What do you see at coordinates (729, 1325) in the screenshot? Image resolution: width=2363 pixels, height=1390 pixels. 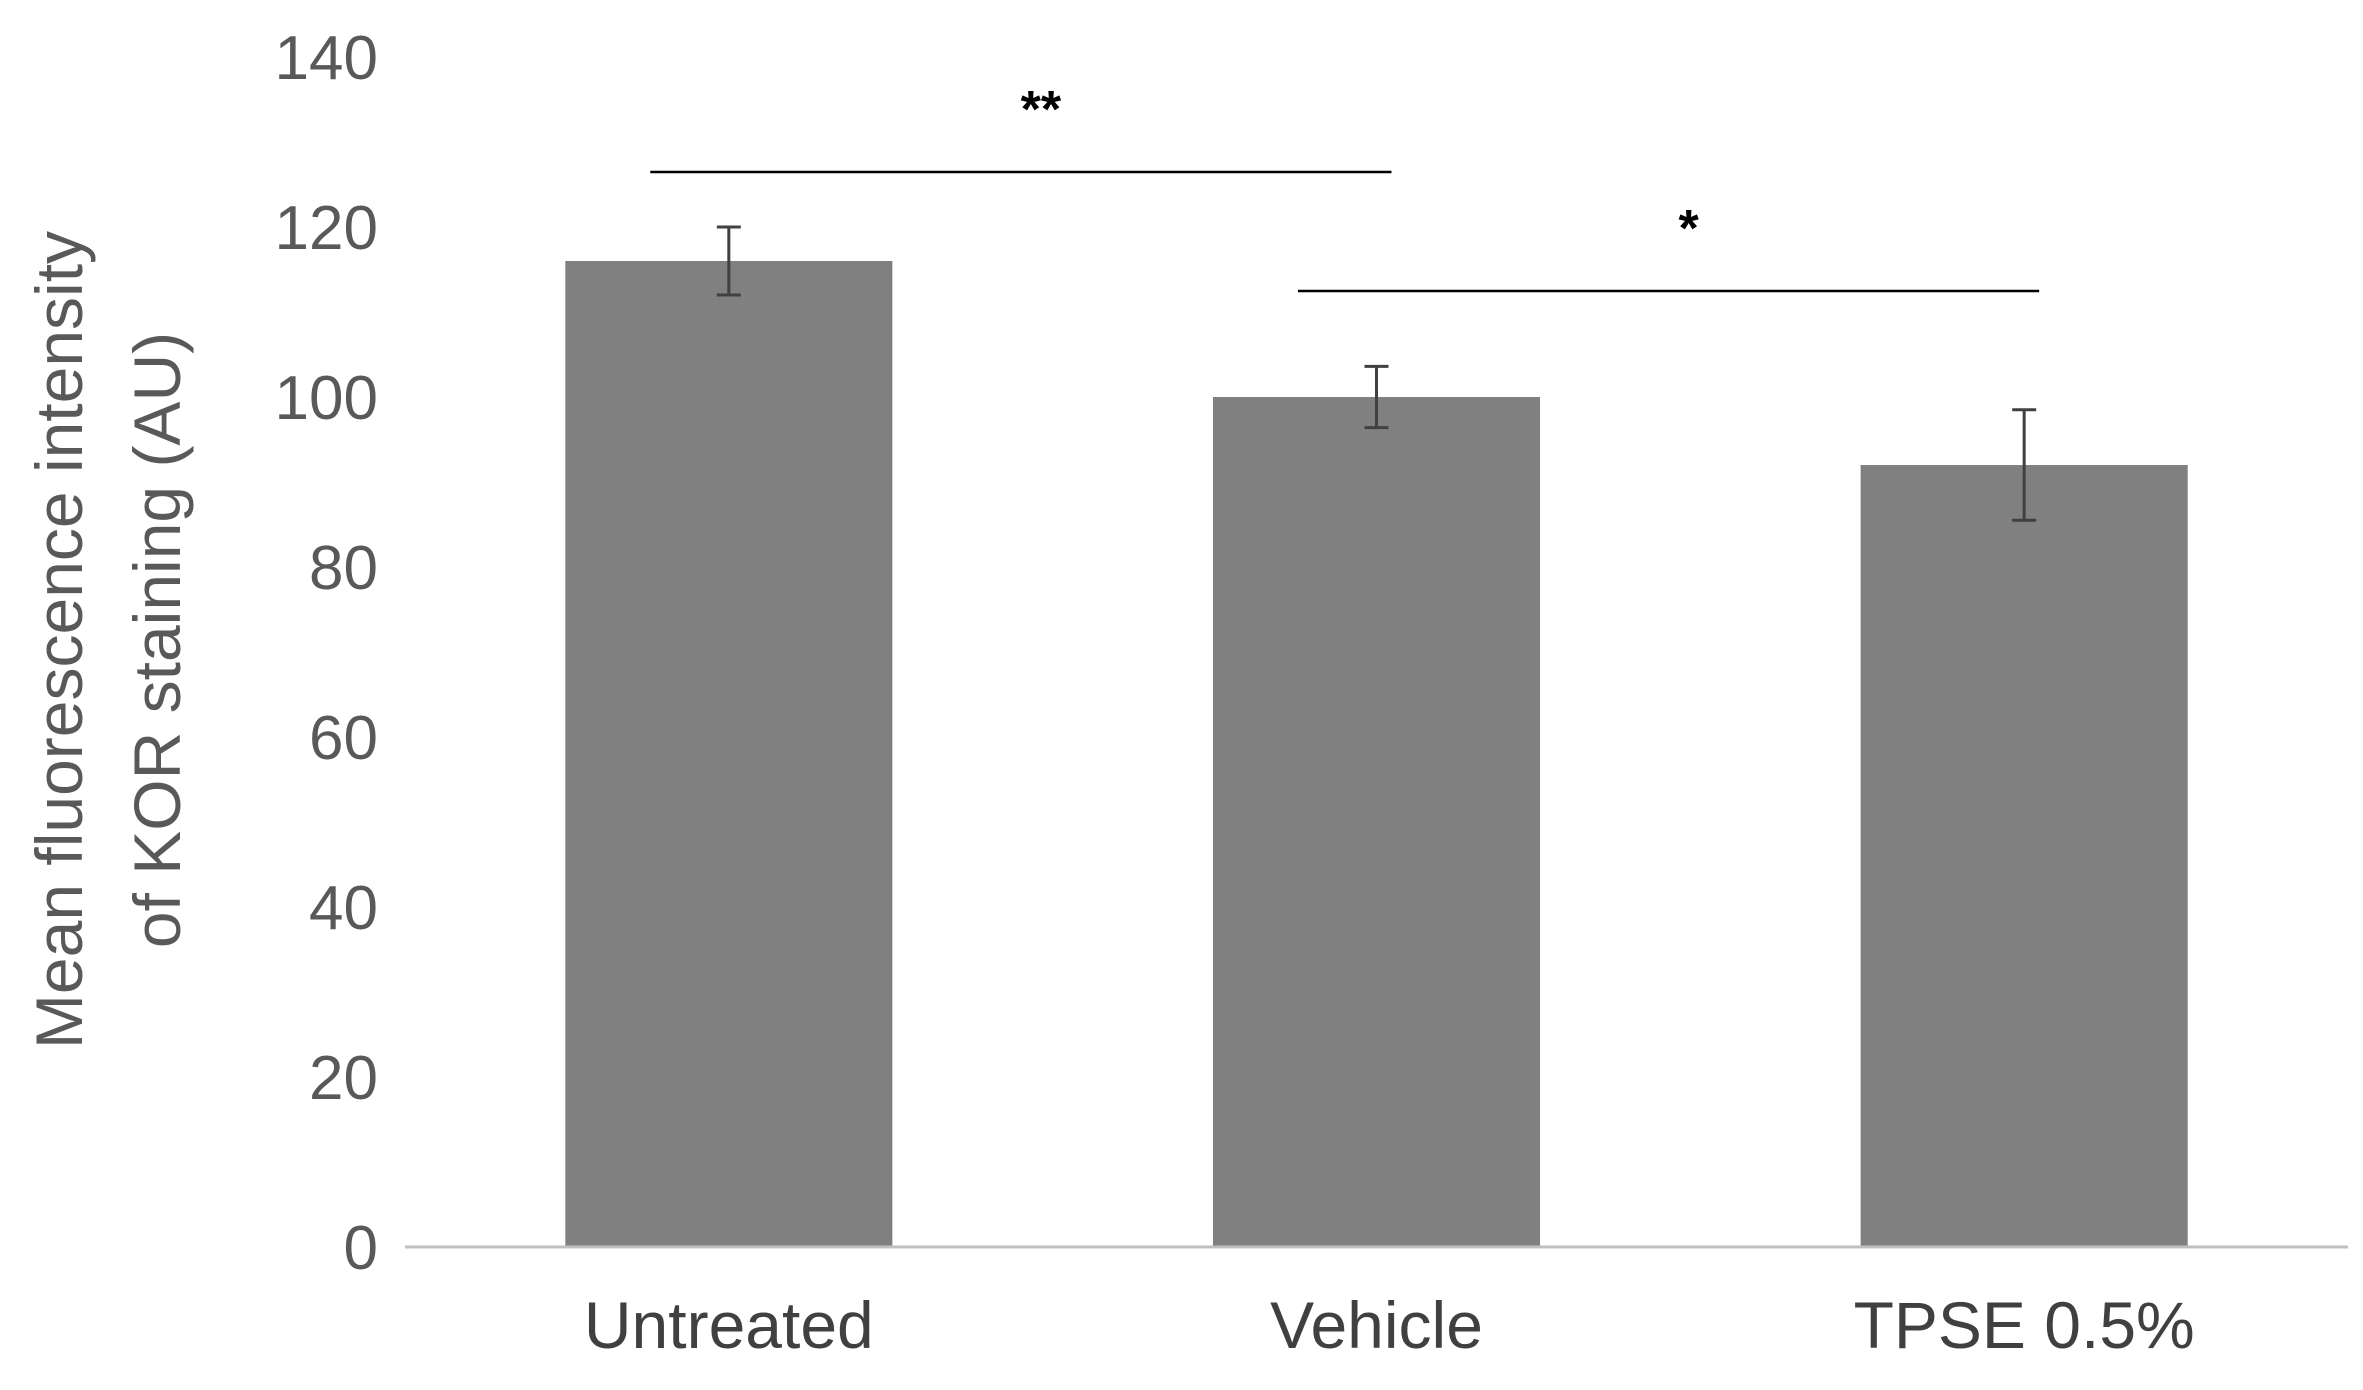 I see `category-label: Untreated` at bounding box center [729, 1325].